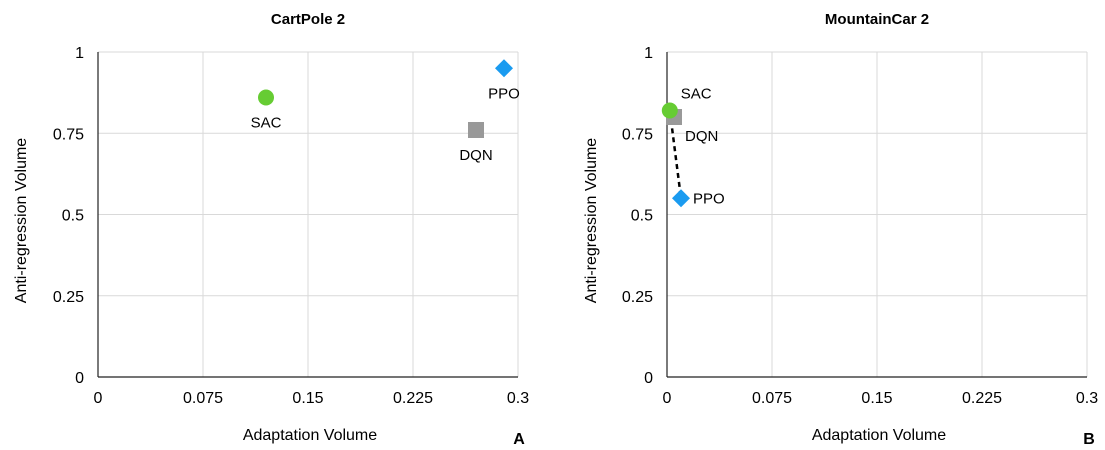  What do you see at coordinates (519, 439) in the screenshot?
I see `panel-label: A` at bounding box center [519, 439].